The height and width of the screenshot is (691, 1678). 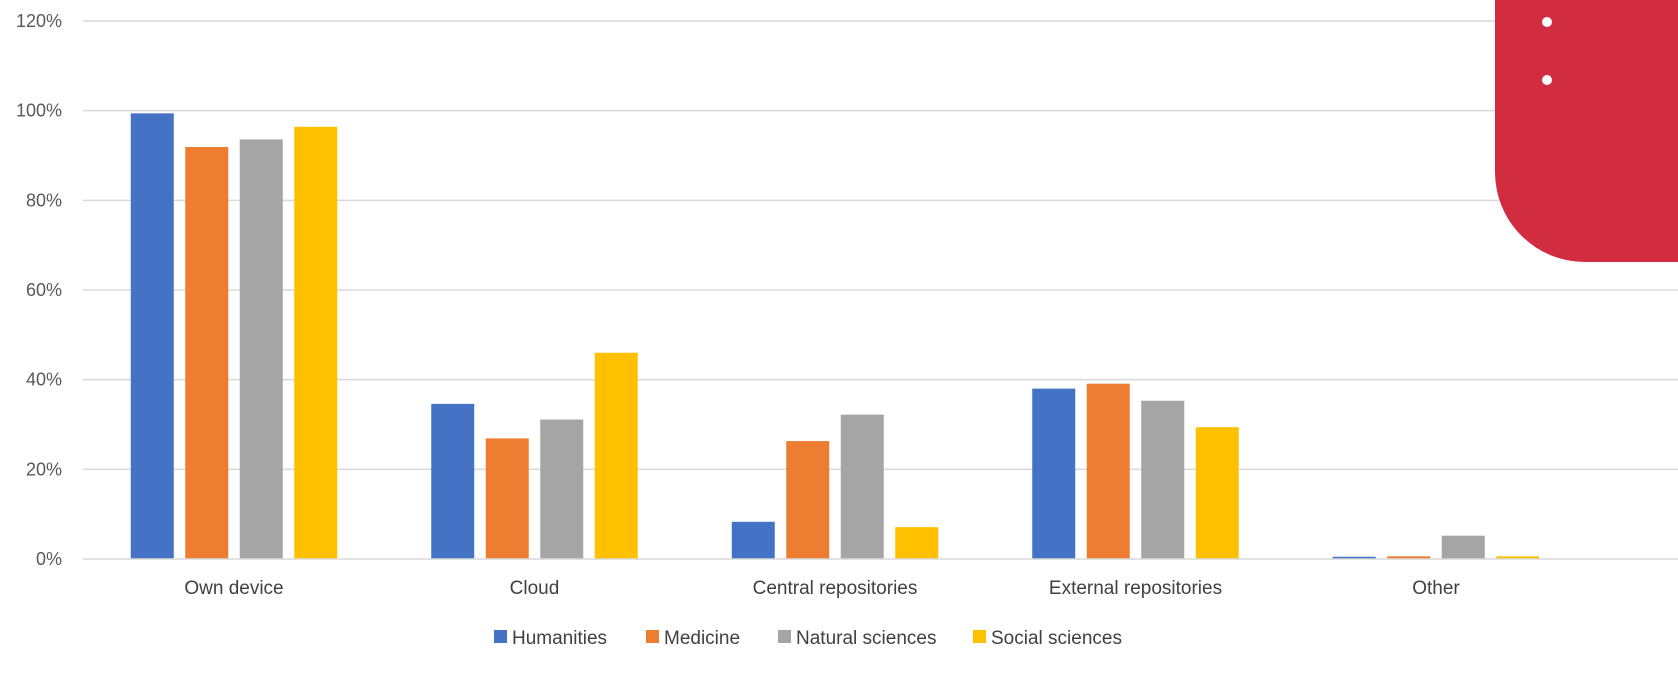 I want to click on bar-medicine-central-repositories, so click(x=808, y=500).